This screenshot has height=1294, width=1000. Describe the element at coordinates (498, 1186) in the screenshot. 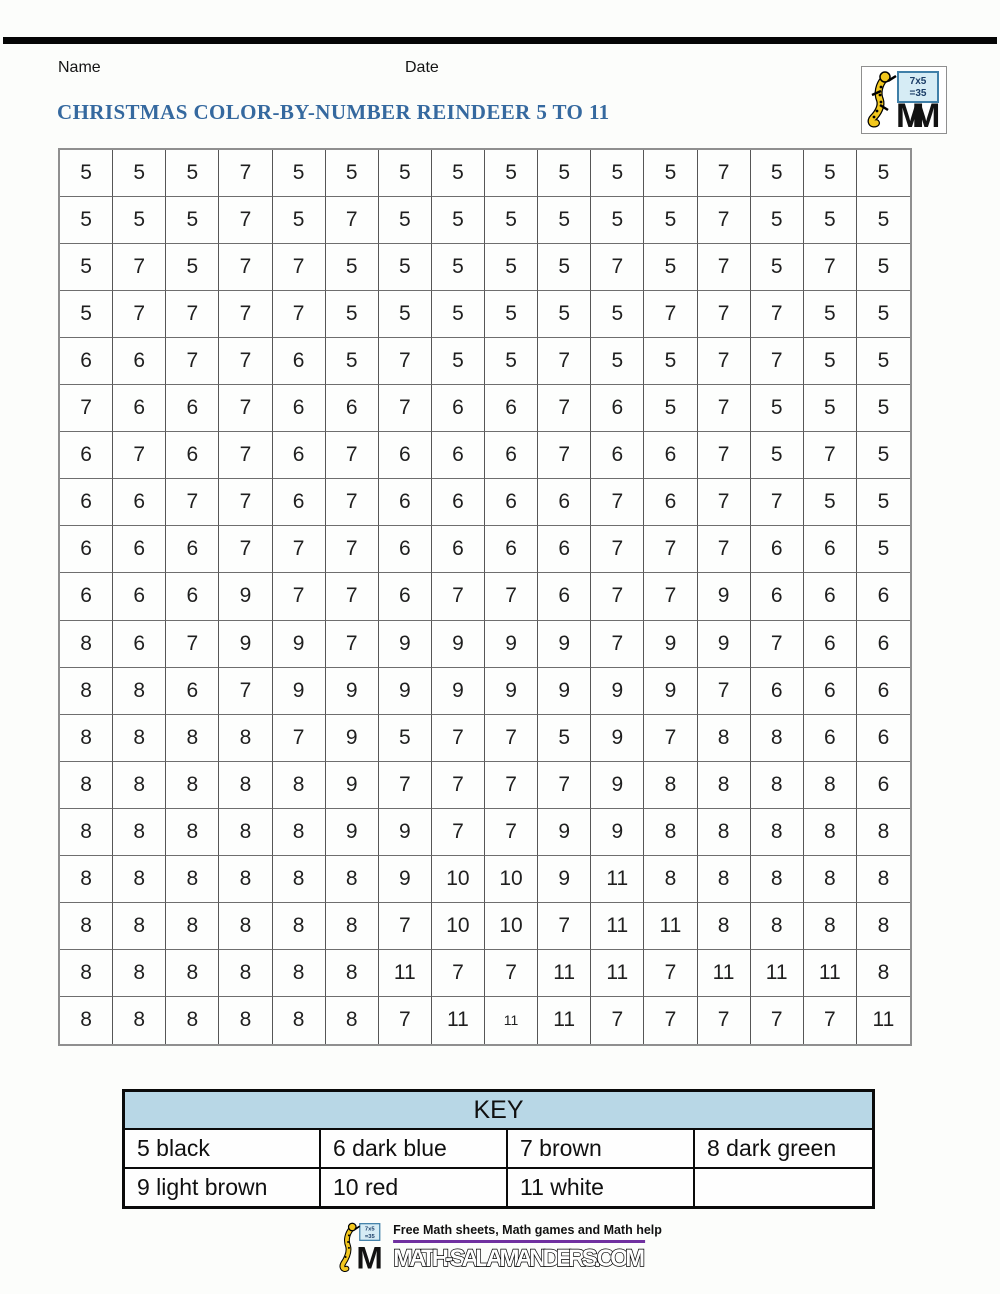

I see `key-row: 9 light brown 10 red 11 white` at that location.